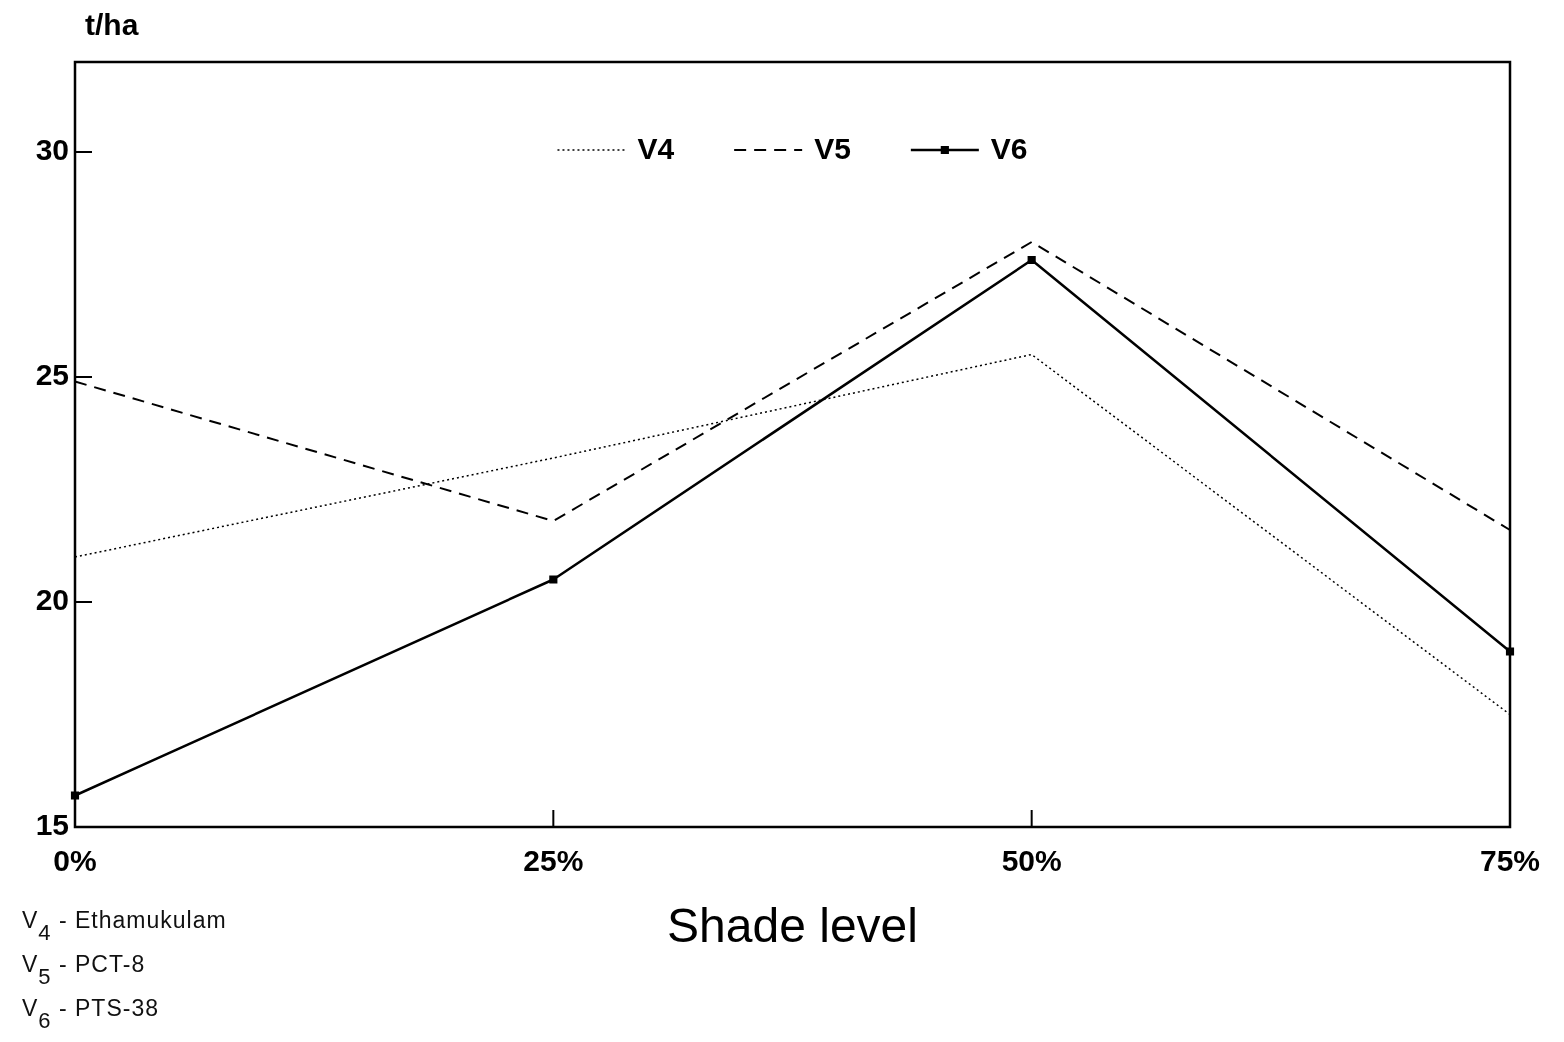  I want to click on legend-label: V4, so click(656, 149).